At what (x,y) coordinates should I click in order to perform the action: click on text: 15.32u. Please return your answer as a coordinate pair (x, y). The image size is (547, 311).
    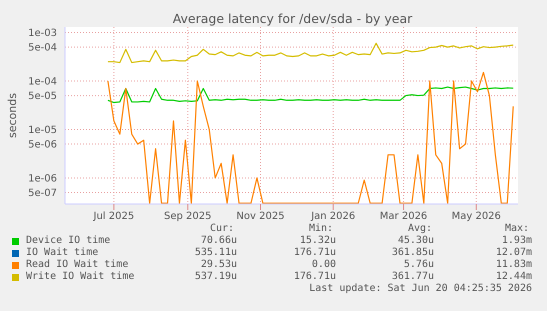
    Looking at the image, I should click on (317, 241).